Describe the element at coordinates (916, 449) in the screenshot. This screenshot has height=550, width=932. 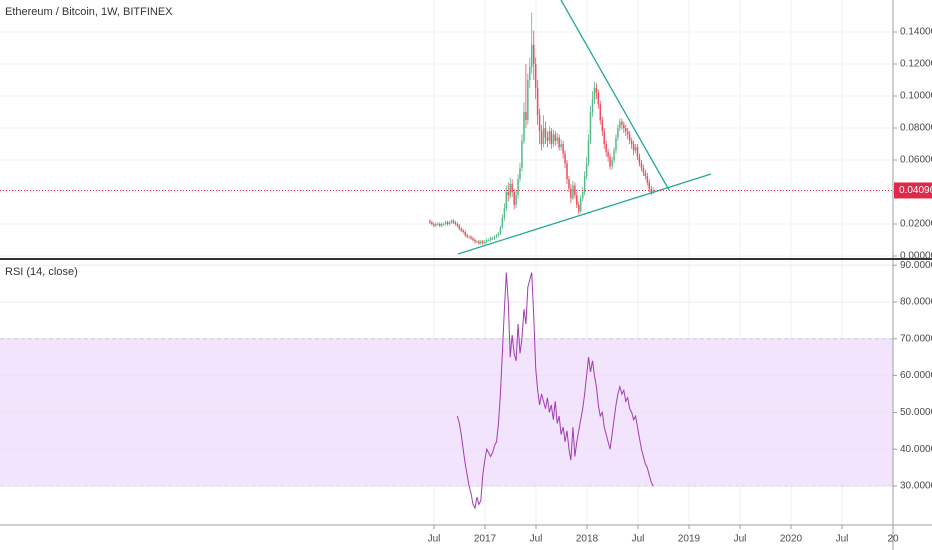
I see `y-tick-label: 40.0000` at that location.